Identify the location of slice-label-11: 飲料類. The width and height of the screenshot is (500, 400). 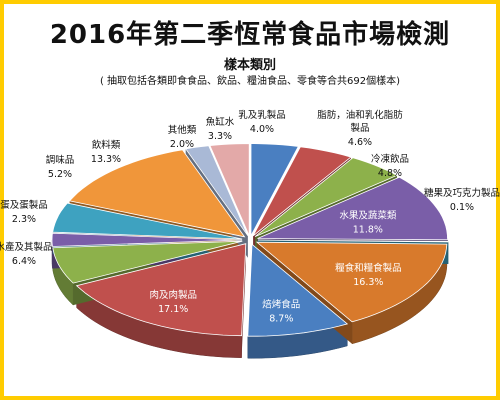
(106, 145).